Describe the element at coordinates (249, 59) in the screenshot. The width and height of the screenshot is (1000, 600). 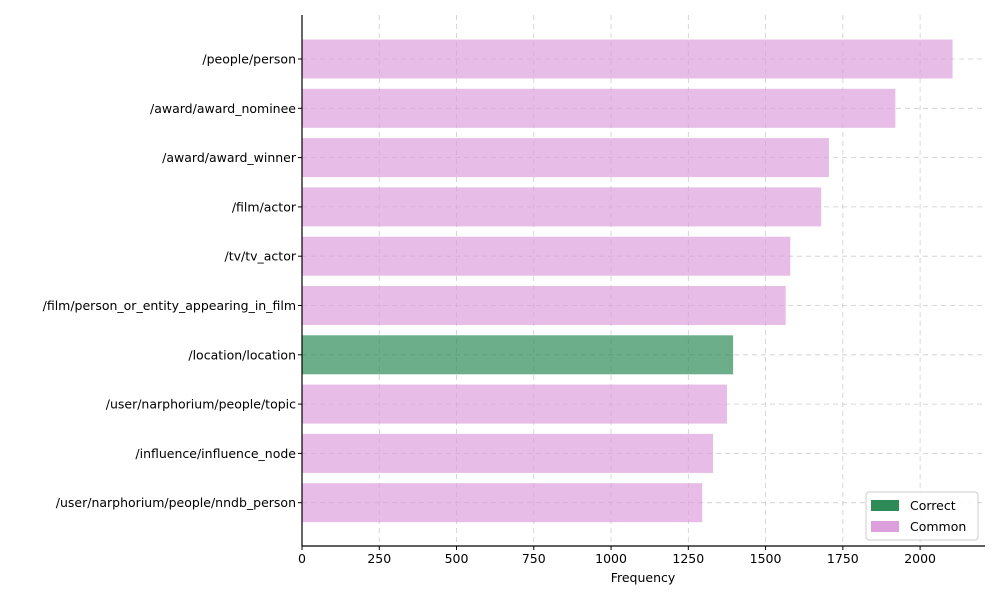
I see `y-tick-label: /people/person` at that location.